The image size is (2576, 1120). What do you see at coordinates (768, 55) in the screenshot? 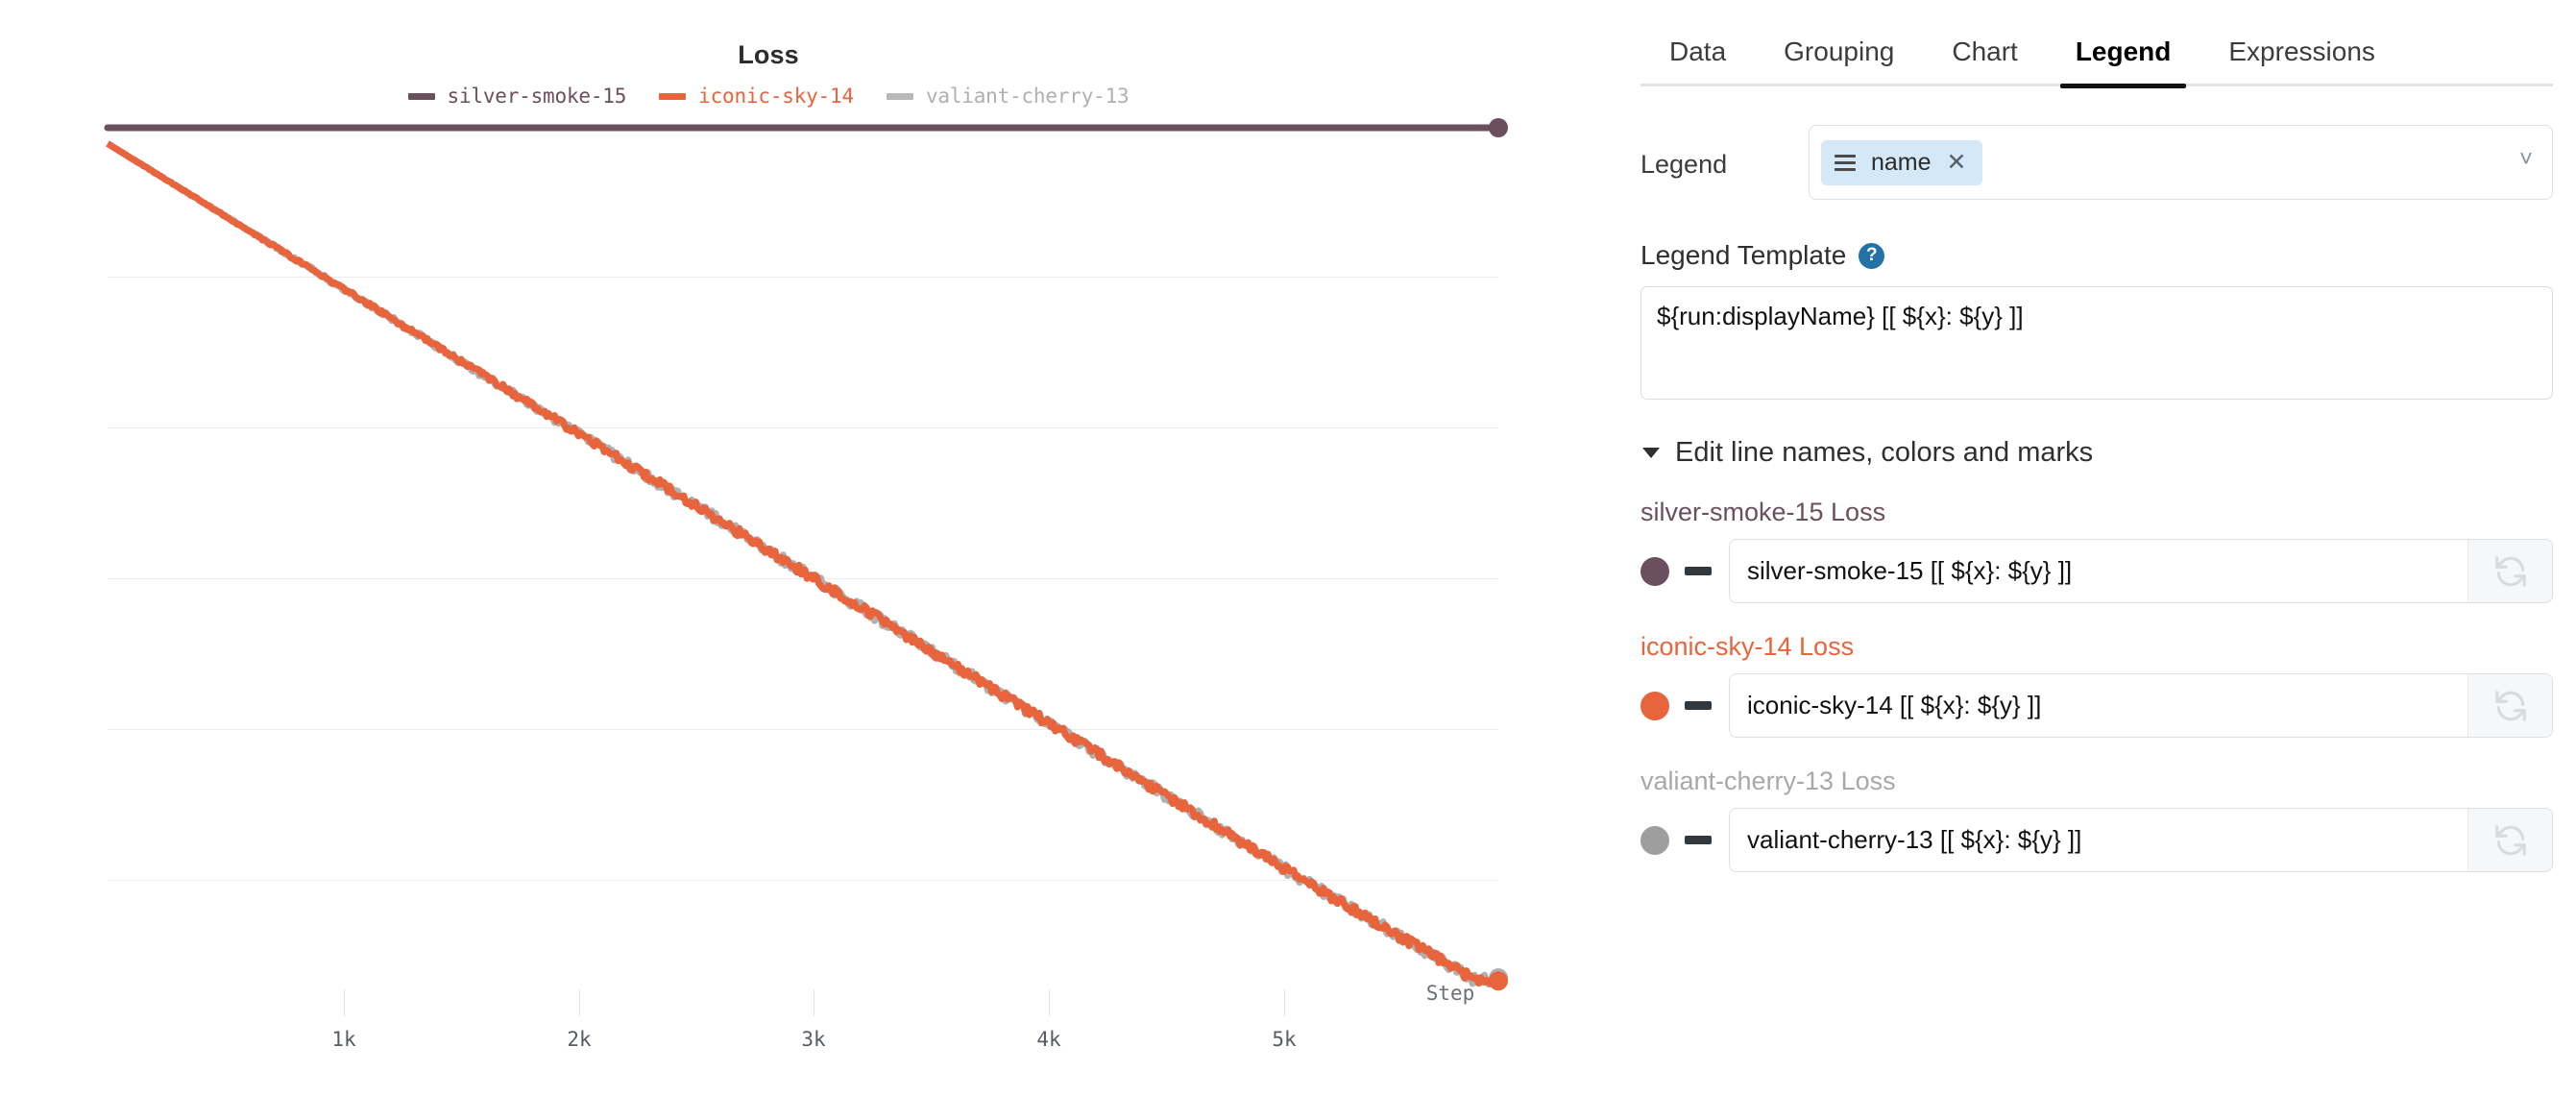
I see `chart-title: Loss` at bounding box center [768, 55].